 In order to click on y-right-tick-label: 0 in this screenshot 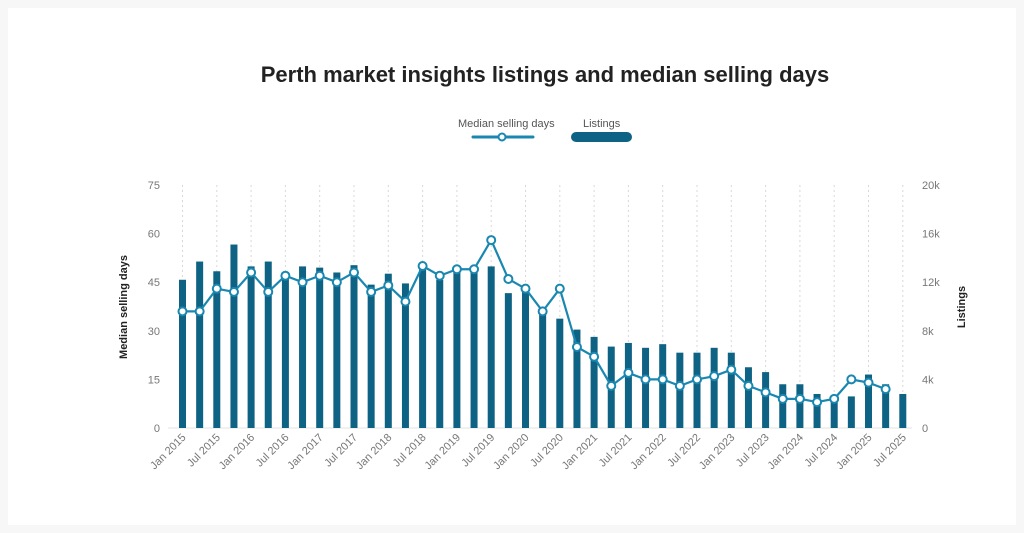, I will do `click(925, 429)`.